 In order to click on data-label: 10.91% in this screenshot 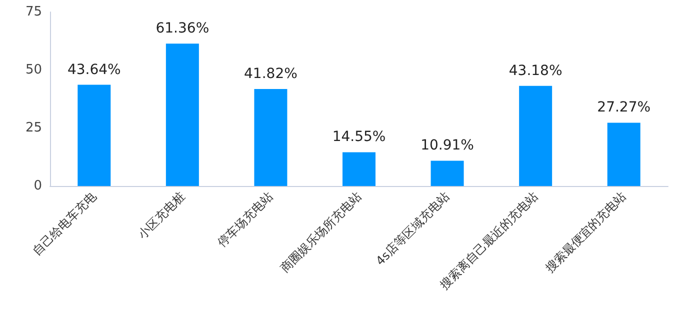, I will do `click(447, 146)`.